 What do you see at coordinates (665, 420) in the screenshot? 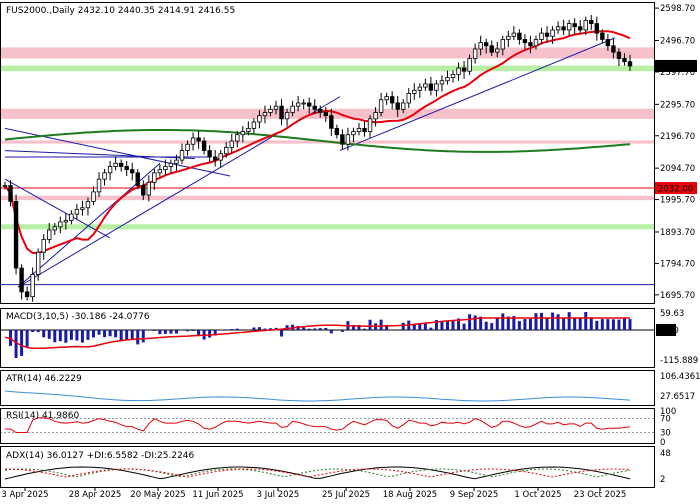
I see `rsi-tick: 70` at bounding box center [665, 420].